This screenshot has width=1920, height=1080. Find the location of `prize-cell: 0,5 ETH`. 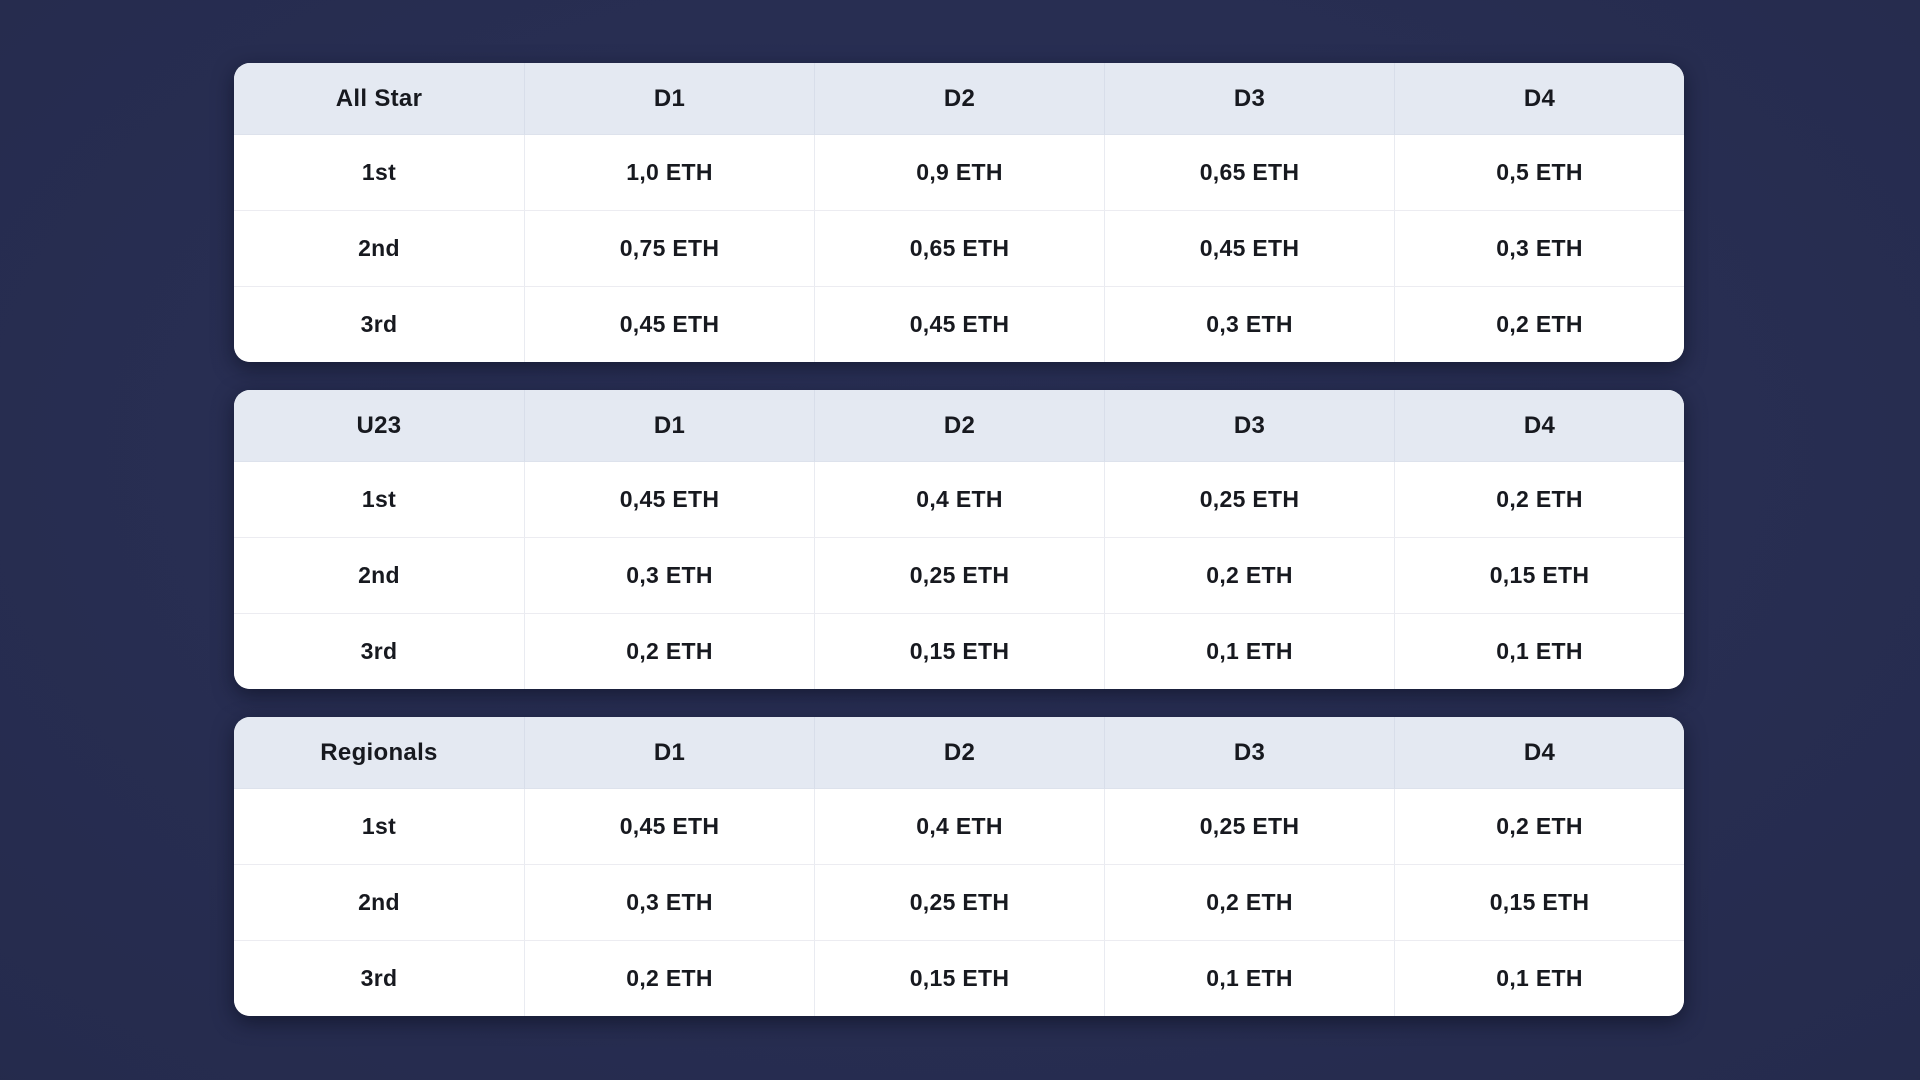

prize-cell: 0,5 ETH is located at coordinates (1539, 172).